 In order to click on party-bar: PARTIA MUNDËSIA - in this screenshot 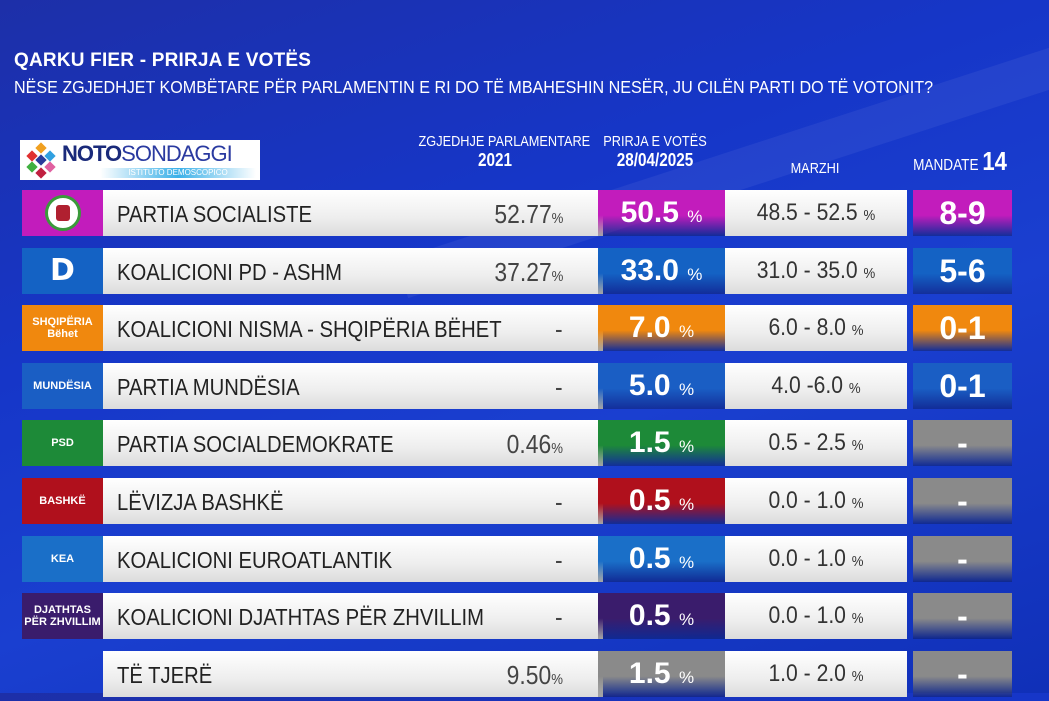, I will do `click(353, 385)`.